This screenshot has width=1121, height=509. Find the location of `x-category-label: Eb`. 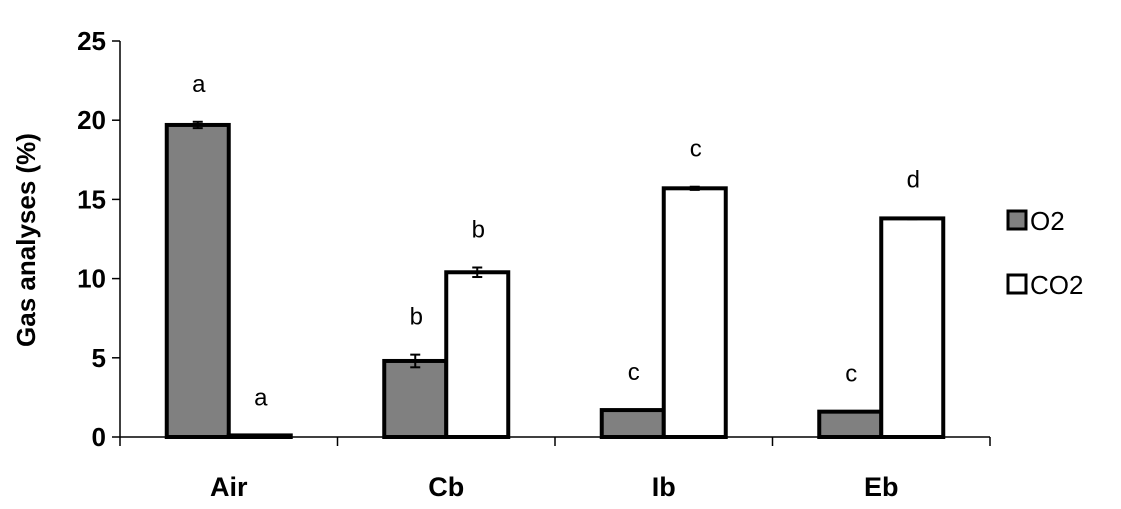

x-category-label: Eb is located at coordinates (881, 487).